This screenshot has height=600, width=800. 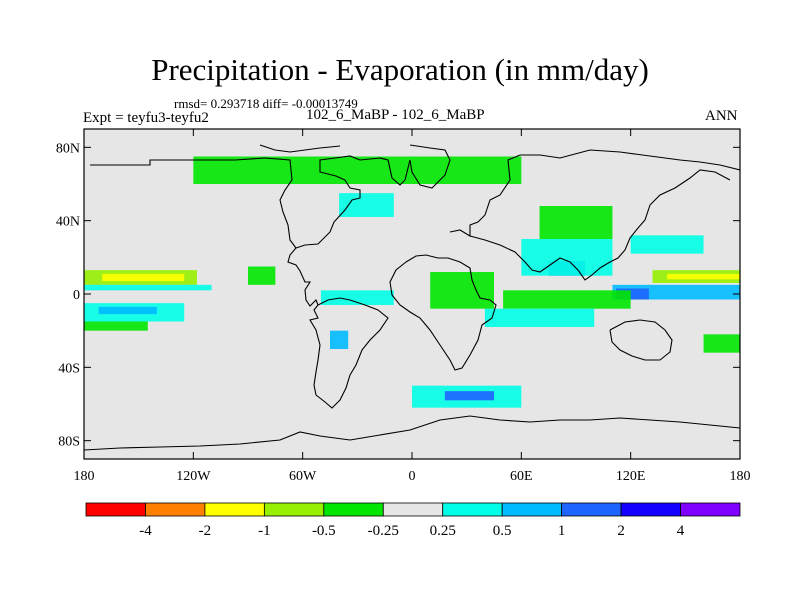 I want to click on anomaly-east-pacific-itcz-edge, so click(x=148, y=287).